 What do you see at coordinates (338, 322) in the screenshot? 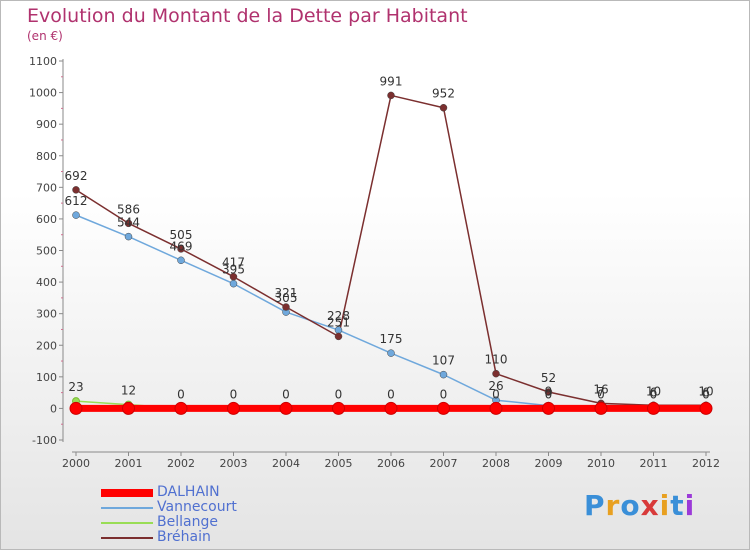
I see `data-label: 251` at bounding box center [338, 322].